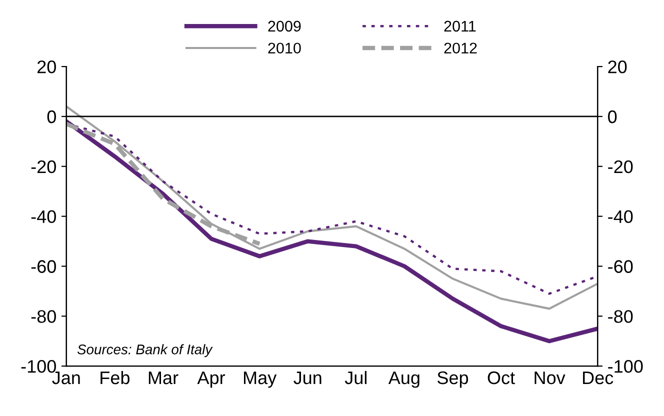  Describe the element at coordinates (460, 48) in the screenshot. I see `legend-label: 2012` at that location.